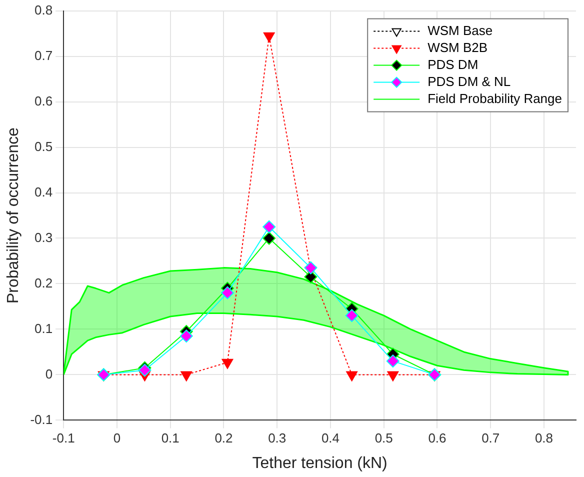 This screenshot has height=477, width=584. Describe the element at coordinates (43, 192) in the screenshot. I see `y-tick-label: 0.4` at that location.